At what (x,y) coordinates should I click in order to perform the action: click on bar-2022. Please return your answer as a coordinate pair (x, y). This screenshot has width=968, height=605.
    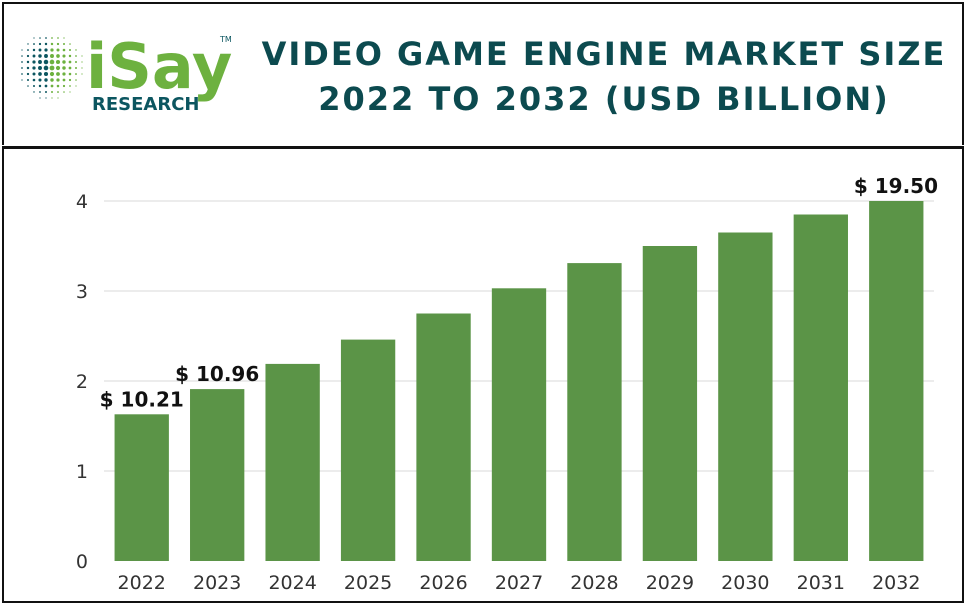
    Looking at the image, I should click on (141, 487).